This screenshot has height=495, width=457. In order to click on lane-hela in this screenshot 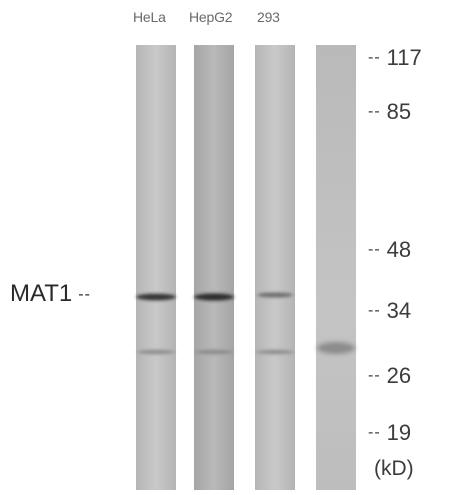, I will do `click(156, 267)`.